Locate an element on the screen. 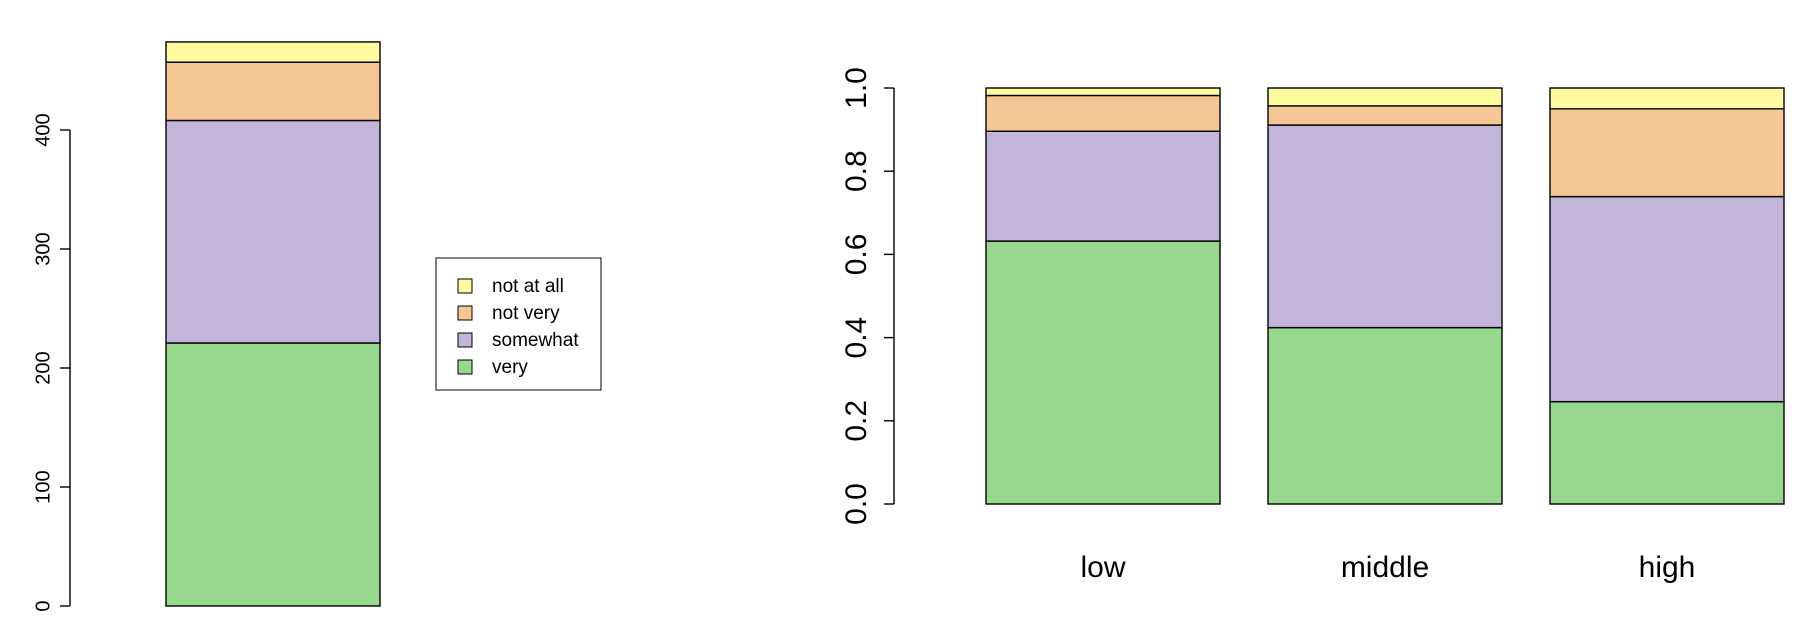 The image size is (1806, 644). legend-items: not at all not very somewhat very is located at coordinates (518, 327).